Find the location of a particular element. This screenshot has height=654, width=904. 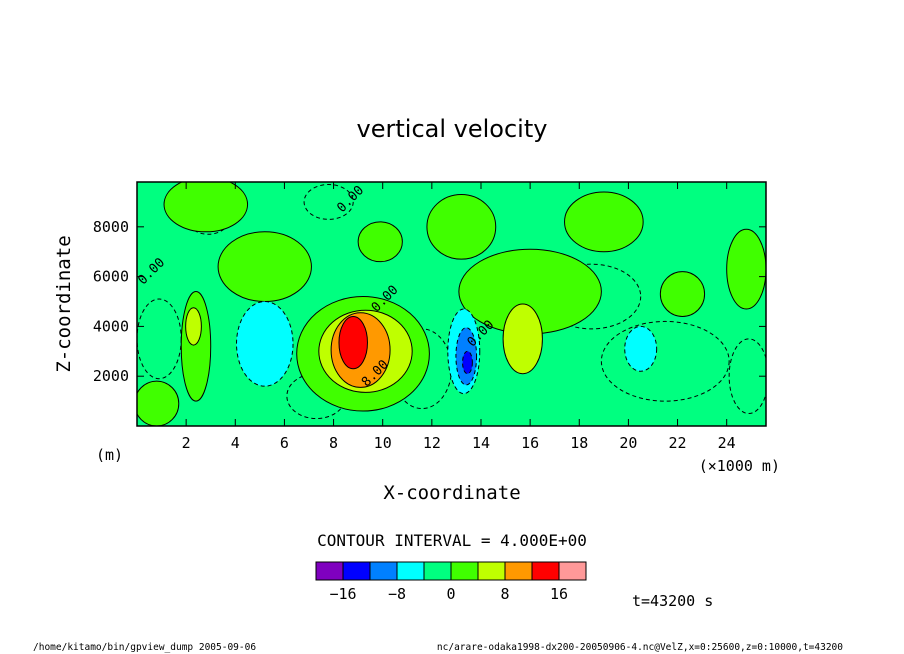

contour-interval-text: CONTOUR INTERVAL = 4.000E+00 is located at coordinates (452, 540).